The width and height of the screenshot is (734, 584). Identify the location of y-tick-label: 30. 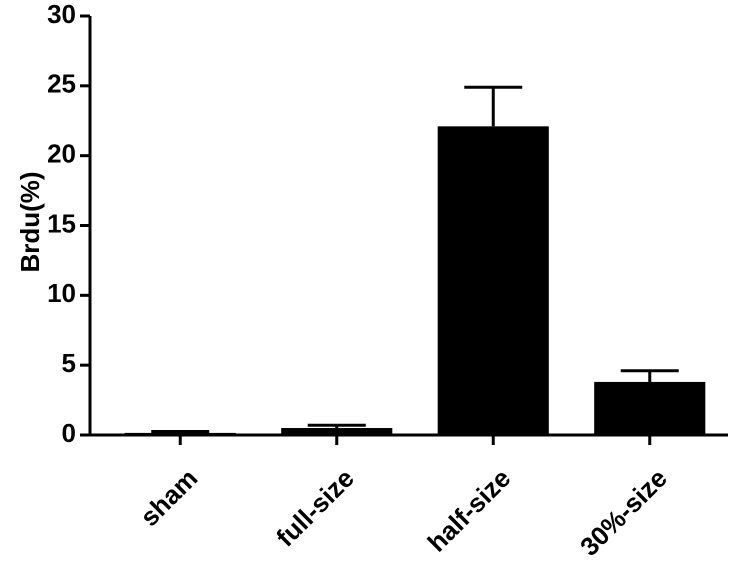
(61, 14).